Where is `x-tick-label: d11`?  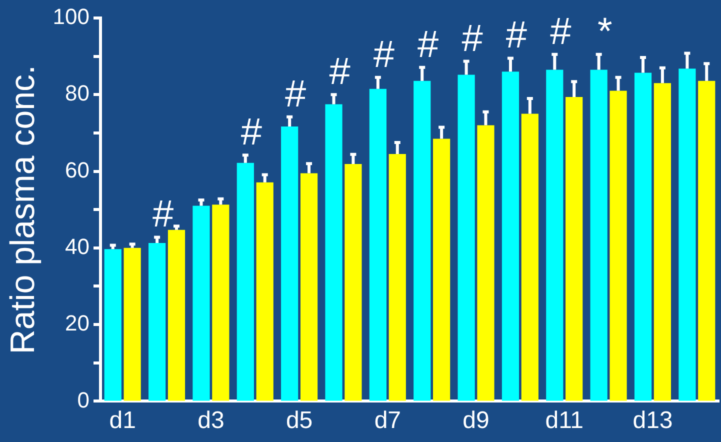
x-tick-label: d11 is located at coordinates (564, 420).